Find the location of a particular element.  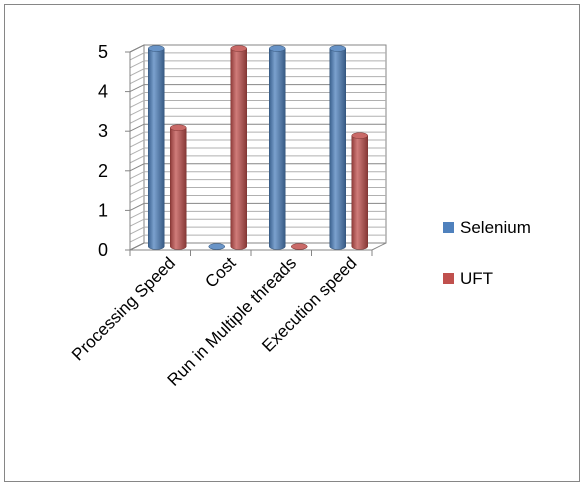

y-tick-label: 3 is located at coordinates (103, 131).